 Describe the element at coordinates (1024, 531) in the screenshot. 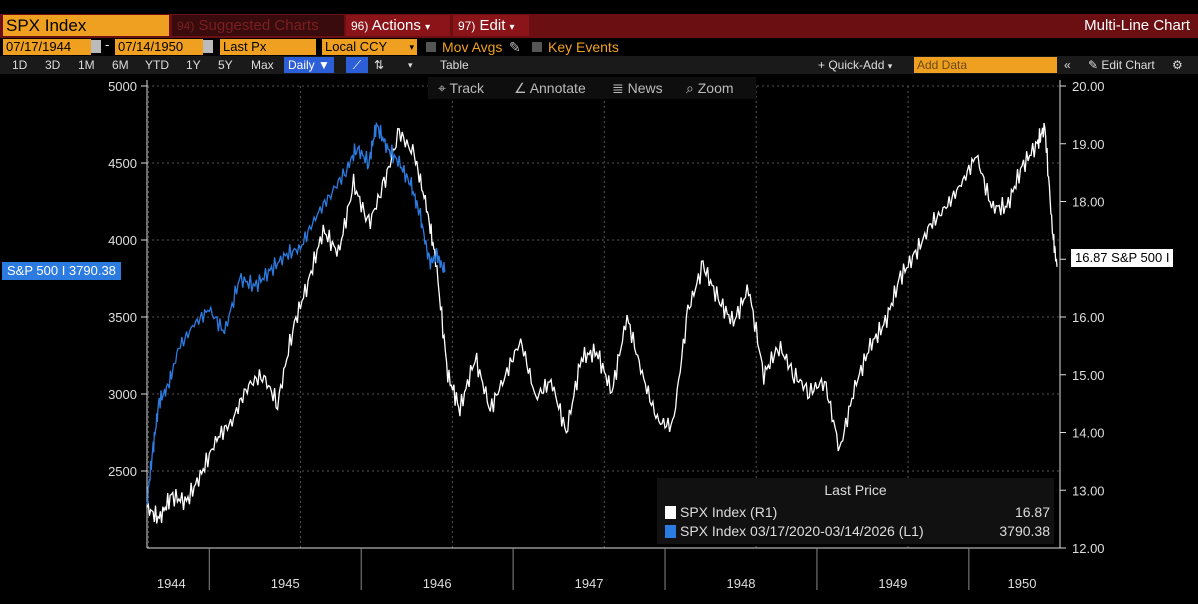

I see `legend-value-l1: 3790.38` at that location.